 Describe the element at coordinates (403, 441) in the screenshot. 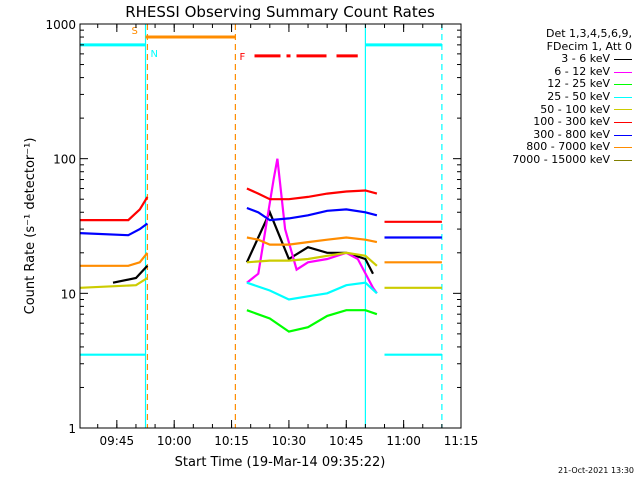

I see `x-tick-label: 11:00` at that location.